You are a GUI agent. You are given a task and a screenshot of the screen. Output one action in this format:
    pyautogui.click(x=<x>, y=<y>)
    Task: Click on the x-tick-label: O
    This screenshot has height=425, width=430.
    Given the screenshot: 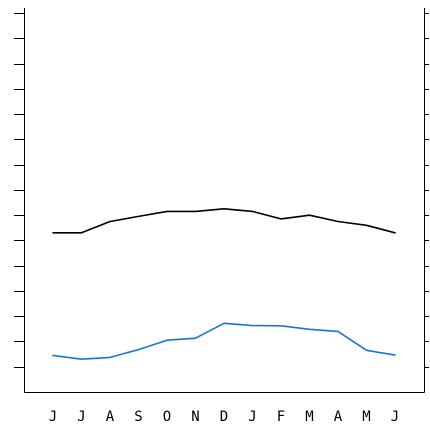 What is the action you would take?
    pyautogui.click(x=167, y=417)
    